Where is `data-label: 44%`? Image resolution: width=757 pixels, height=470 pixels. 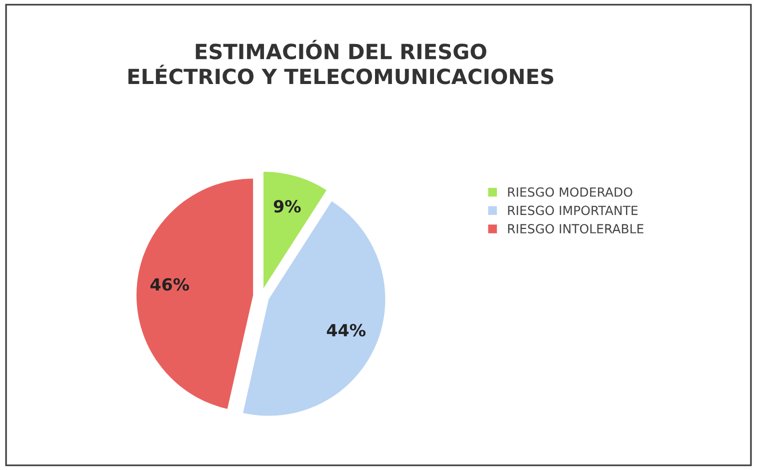 data-label: 44% is located at coordinates (346, 330).